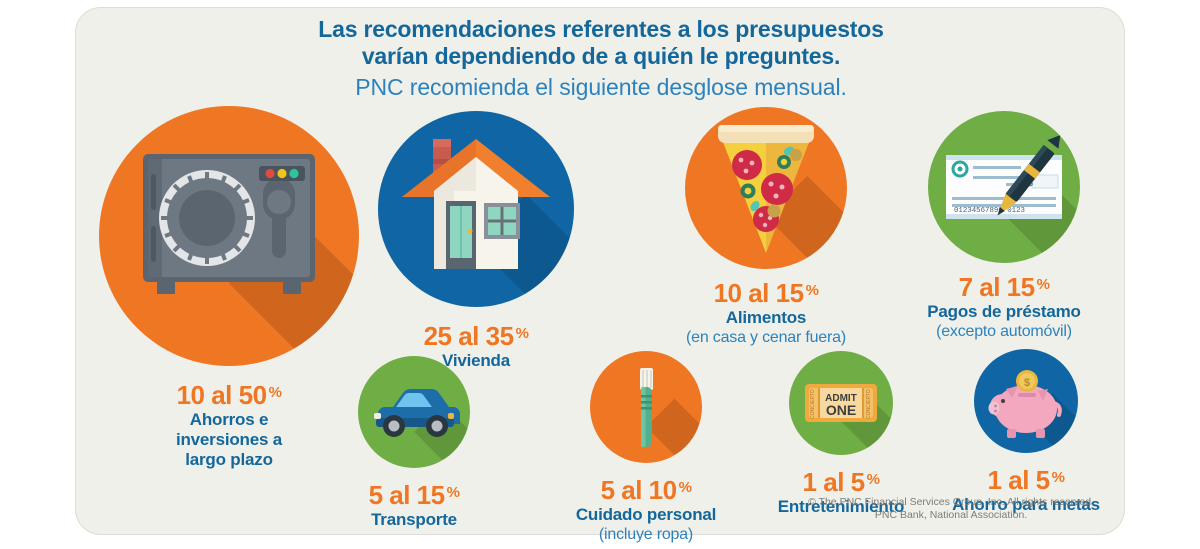 The image size is (1200, 549). What do you see at coordinates (813, 404) in the screenshot?
I see `ticket-side-text-left: CONCIERTO` at bounding box center [813, 404].